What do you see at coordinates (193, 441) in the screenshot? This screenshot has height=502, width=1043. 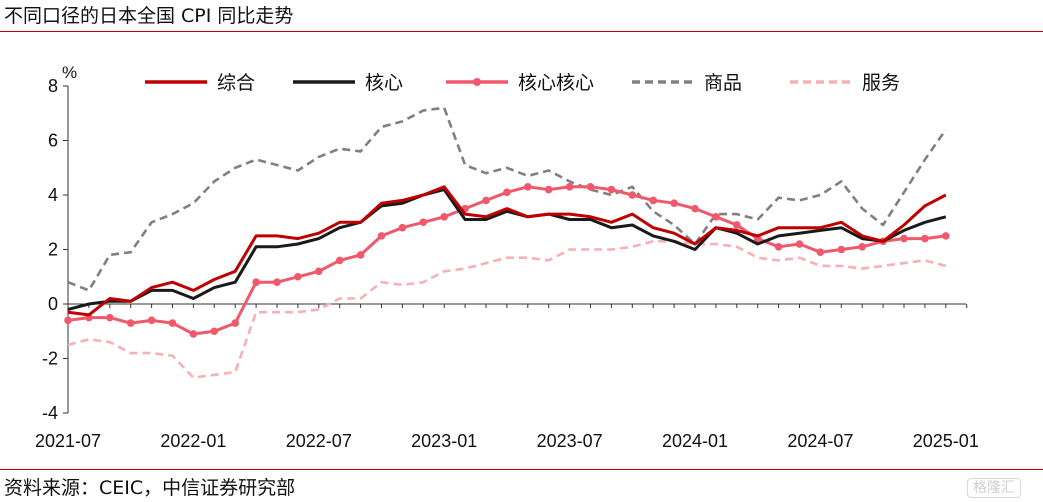 I see `x-tick-label: 2022-01` at bounding box center [193, 441].